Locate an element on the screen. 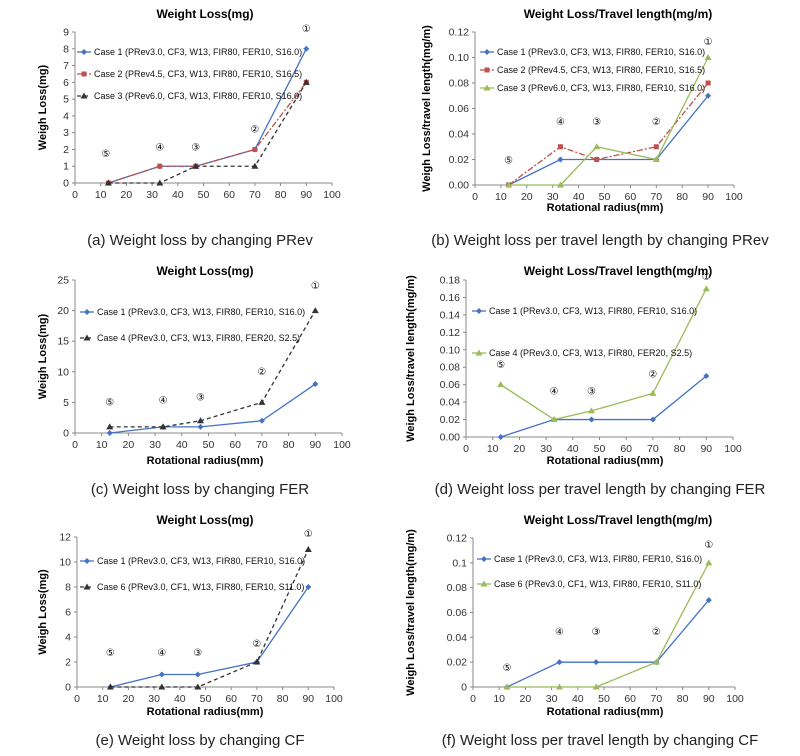  x-tick-label: 0 is located at coordinates (77, 699).